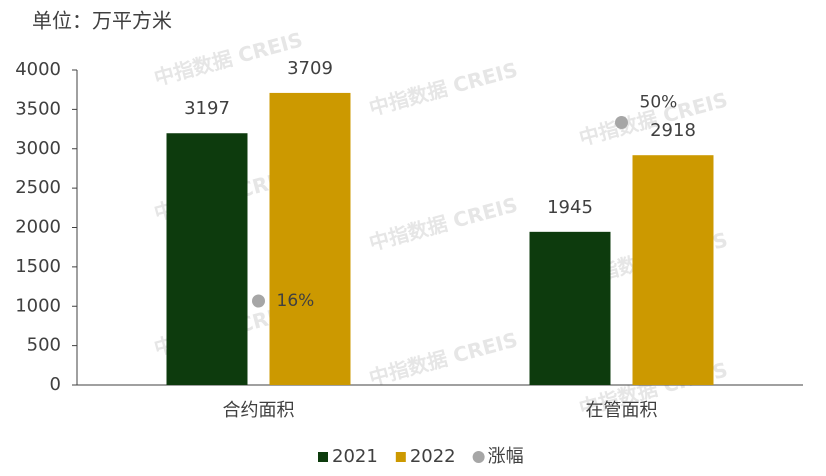 The image size is (826, 476). What do you see at coordinates (355, 456) in the screenshot?
I see `legend-label: 2021` at bounding box center [355, 456].